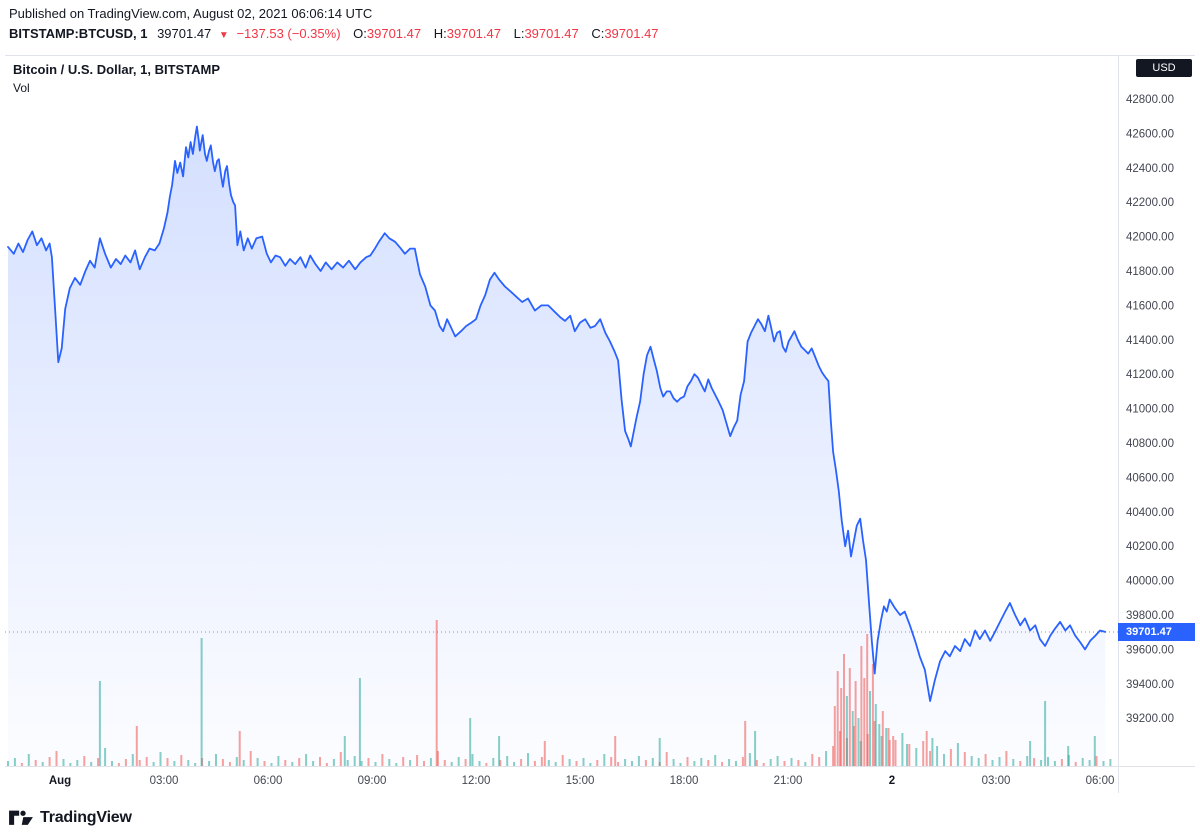 The width and height of the screenshot is (1200, 837). I want to click on currency-badge: USD, so click(1164, 68).